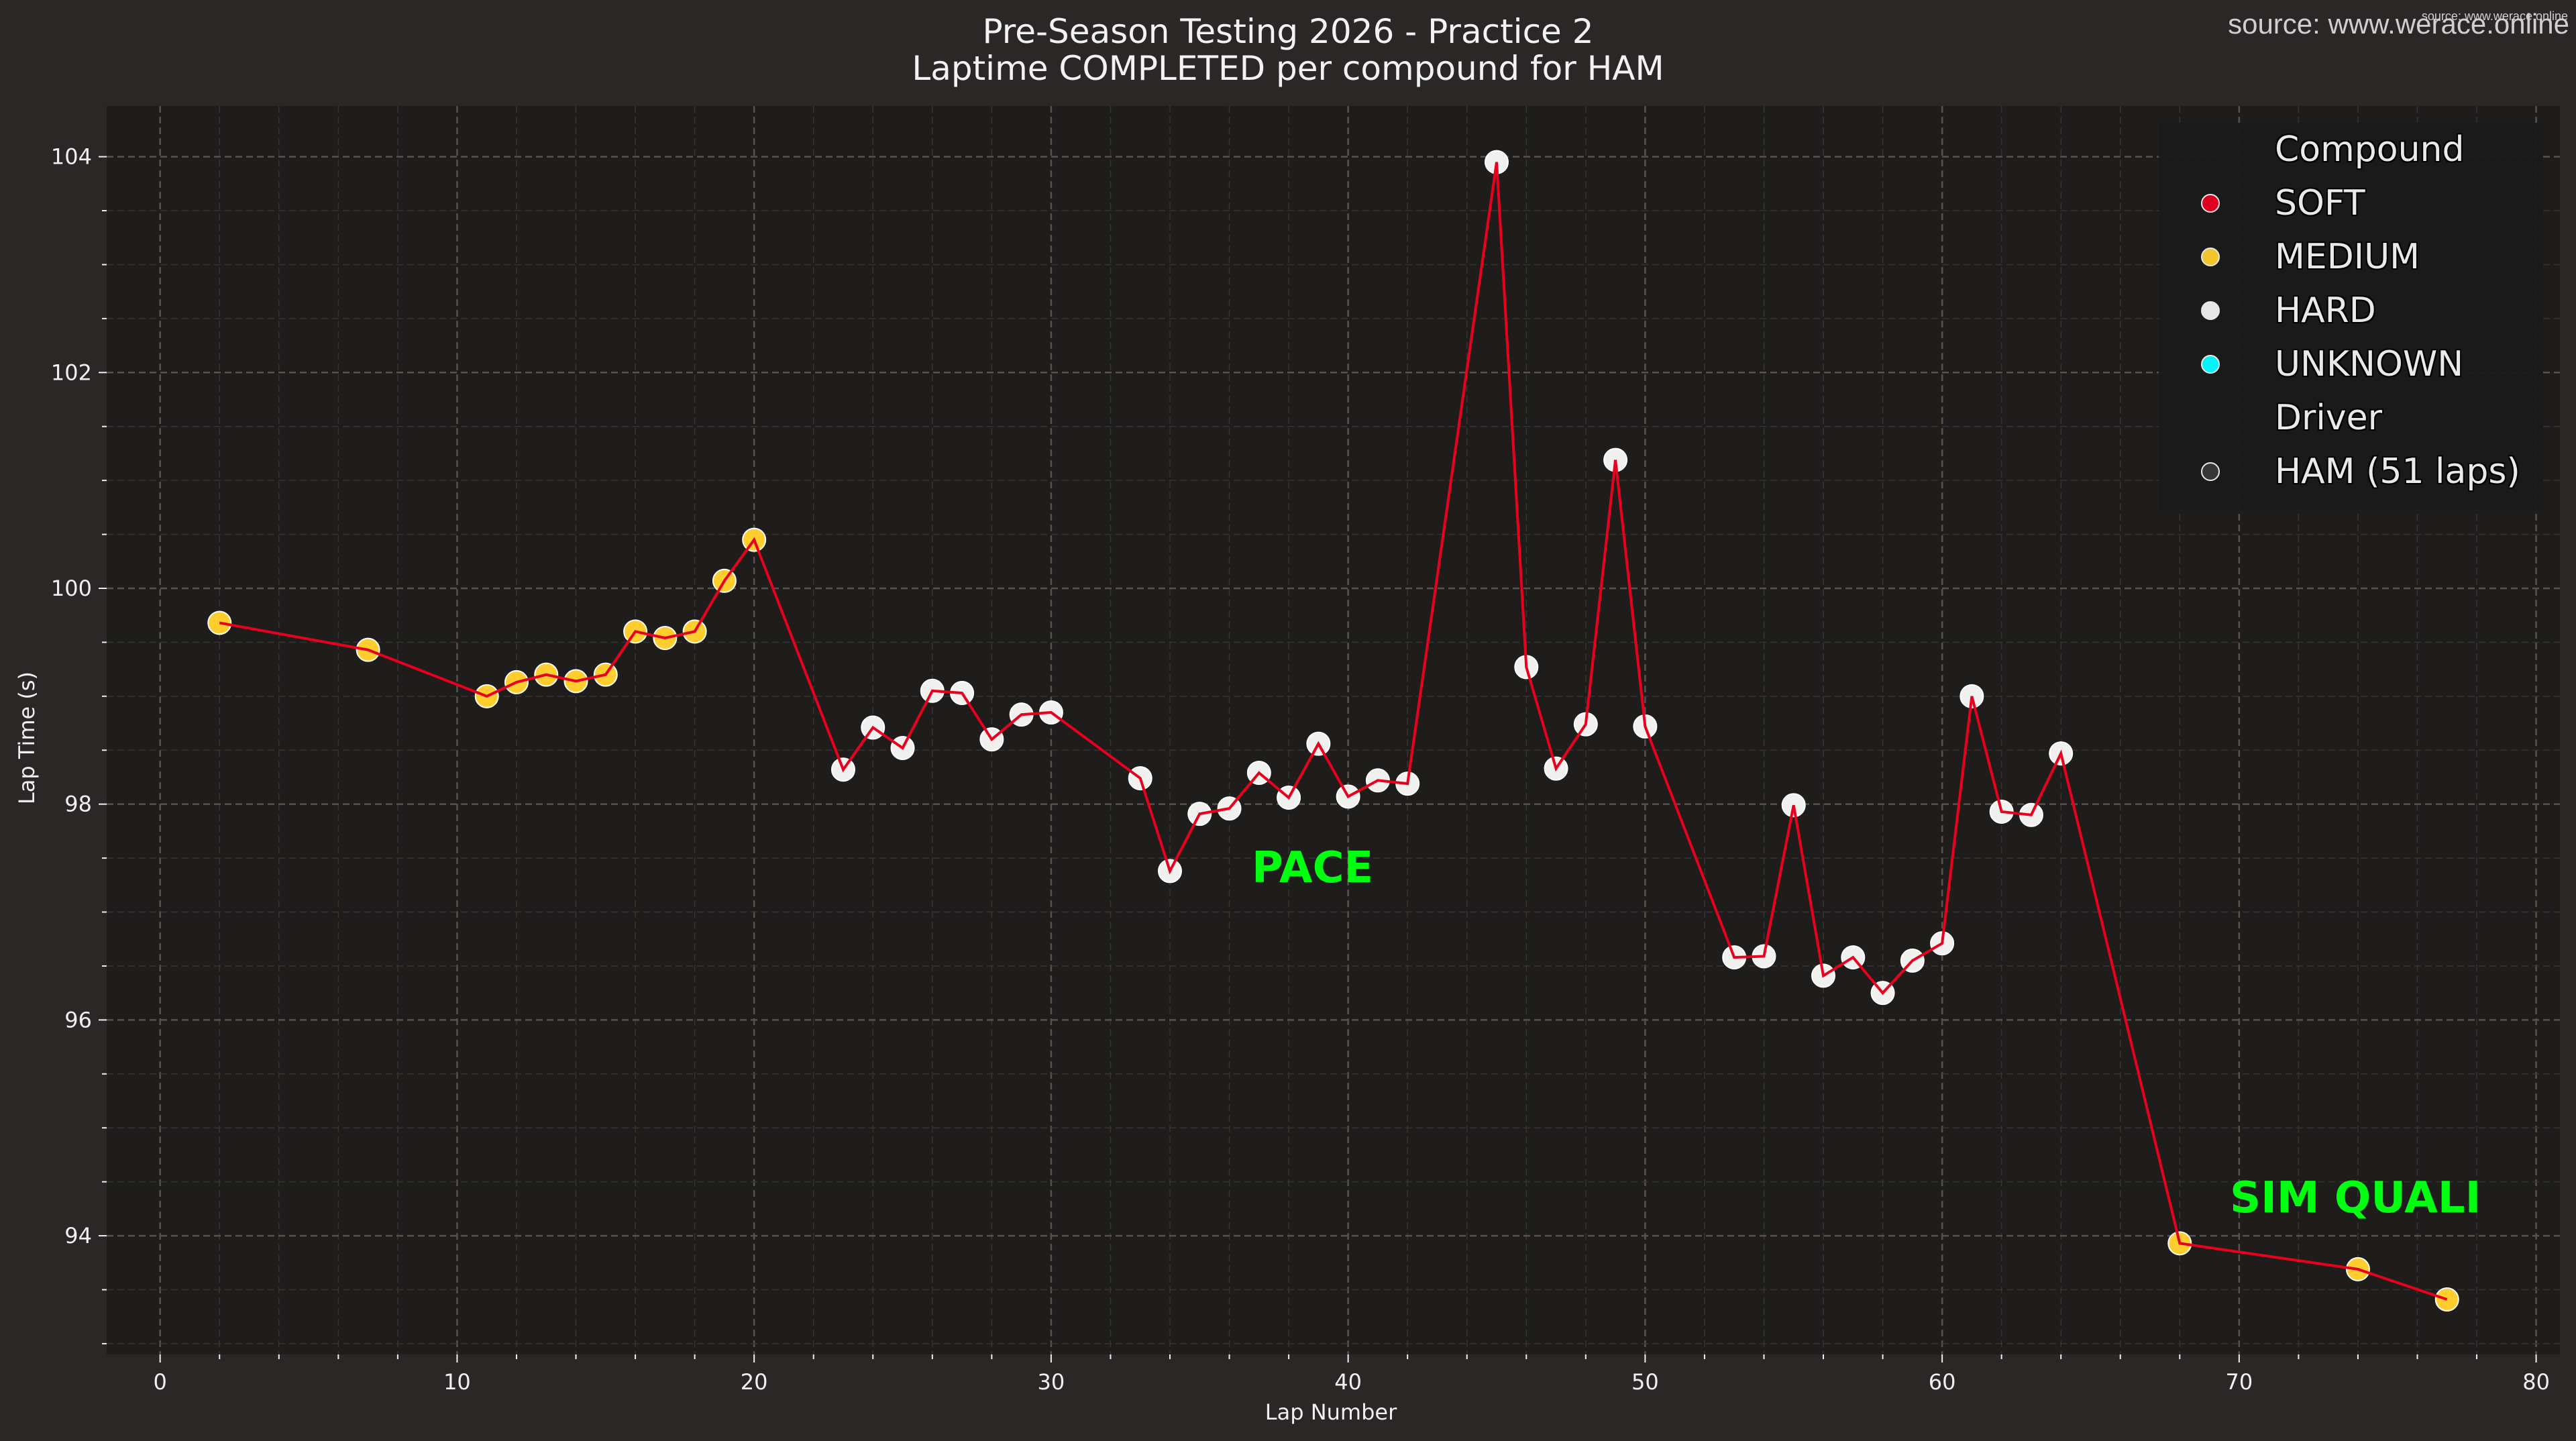 Image resolution: width=2576 pixels, height=1441 pixels. What do you see at coordinates (2347, 257) in the screenshot?
I see `legend-label: MEDIUM` at bounding box center [2347, 257].